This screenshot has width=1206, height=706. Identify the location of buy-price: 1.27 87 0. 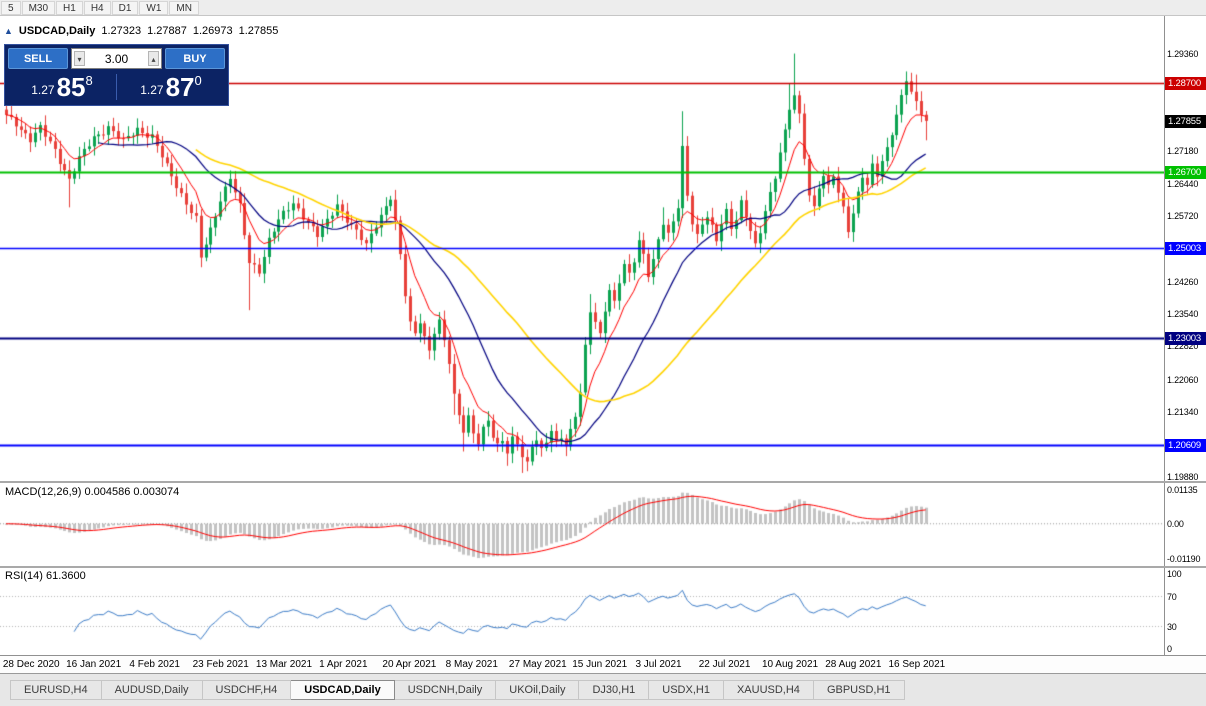
(171, 87).